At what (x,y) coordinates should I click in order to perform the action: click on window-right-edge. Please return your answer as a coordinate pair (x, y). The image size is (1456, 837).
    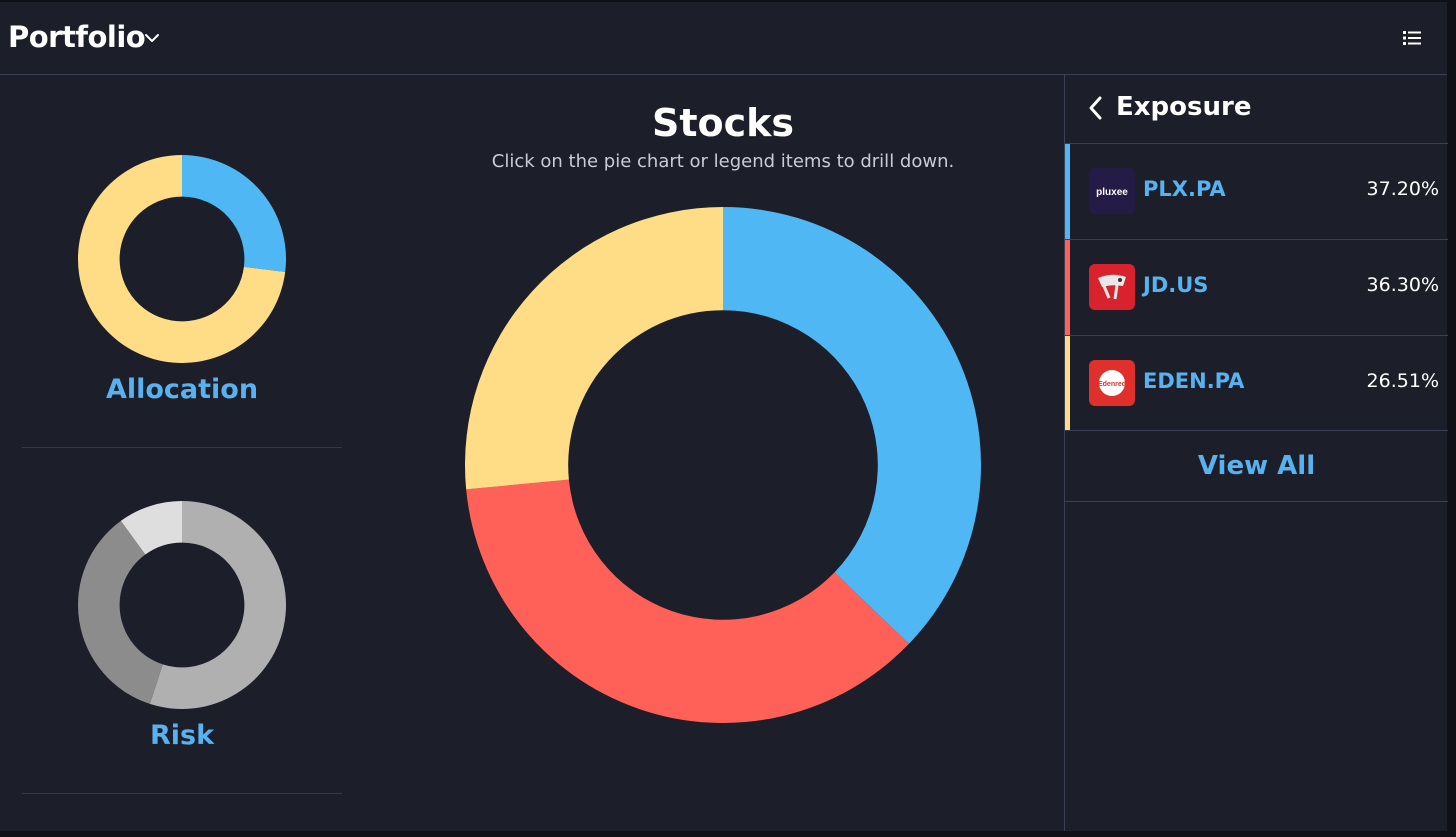
    Looking at the image, I should click on (1451, 418).